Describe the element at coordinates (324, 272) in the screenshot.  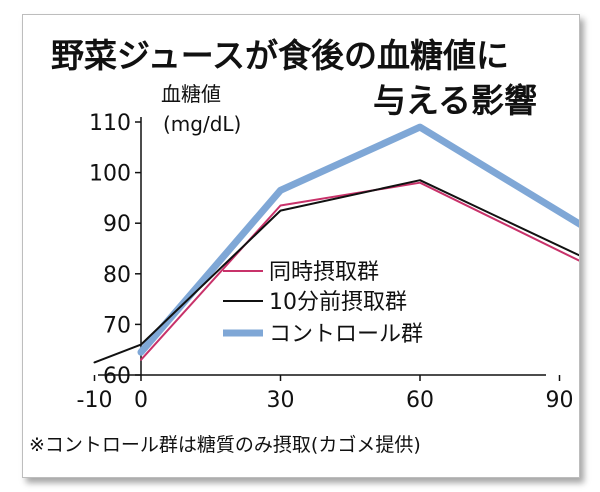
I see `legend-label-0: 同時摂取群` at that location.